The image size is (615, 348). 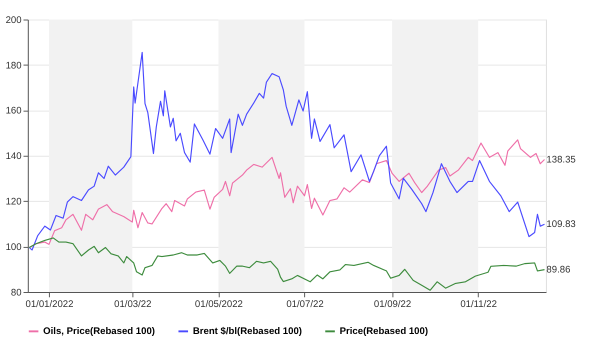 I want to click on x-tick-label: 01/03/22, so click(x=133, y=304).